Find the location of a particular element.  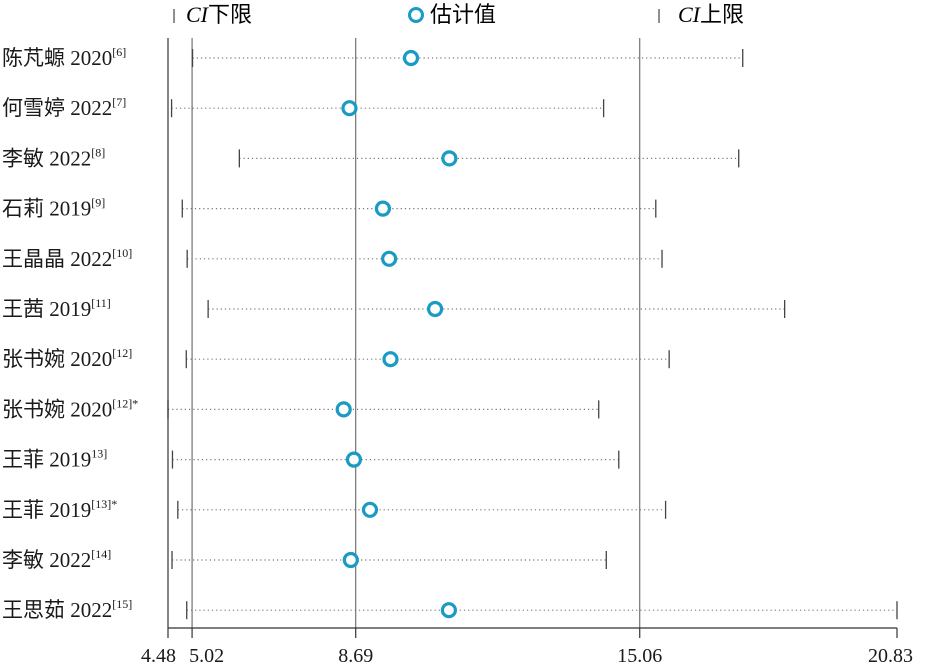

study-label: 陈芃螈 2020[6] is located at coordinates (64, 57).